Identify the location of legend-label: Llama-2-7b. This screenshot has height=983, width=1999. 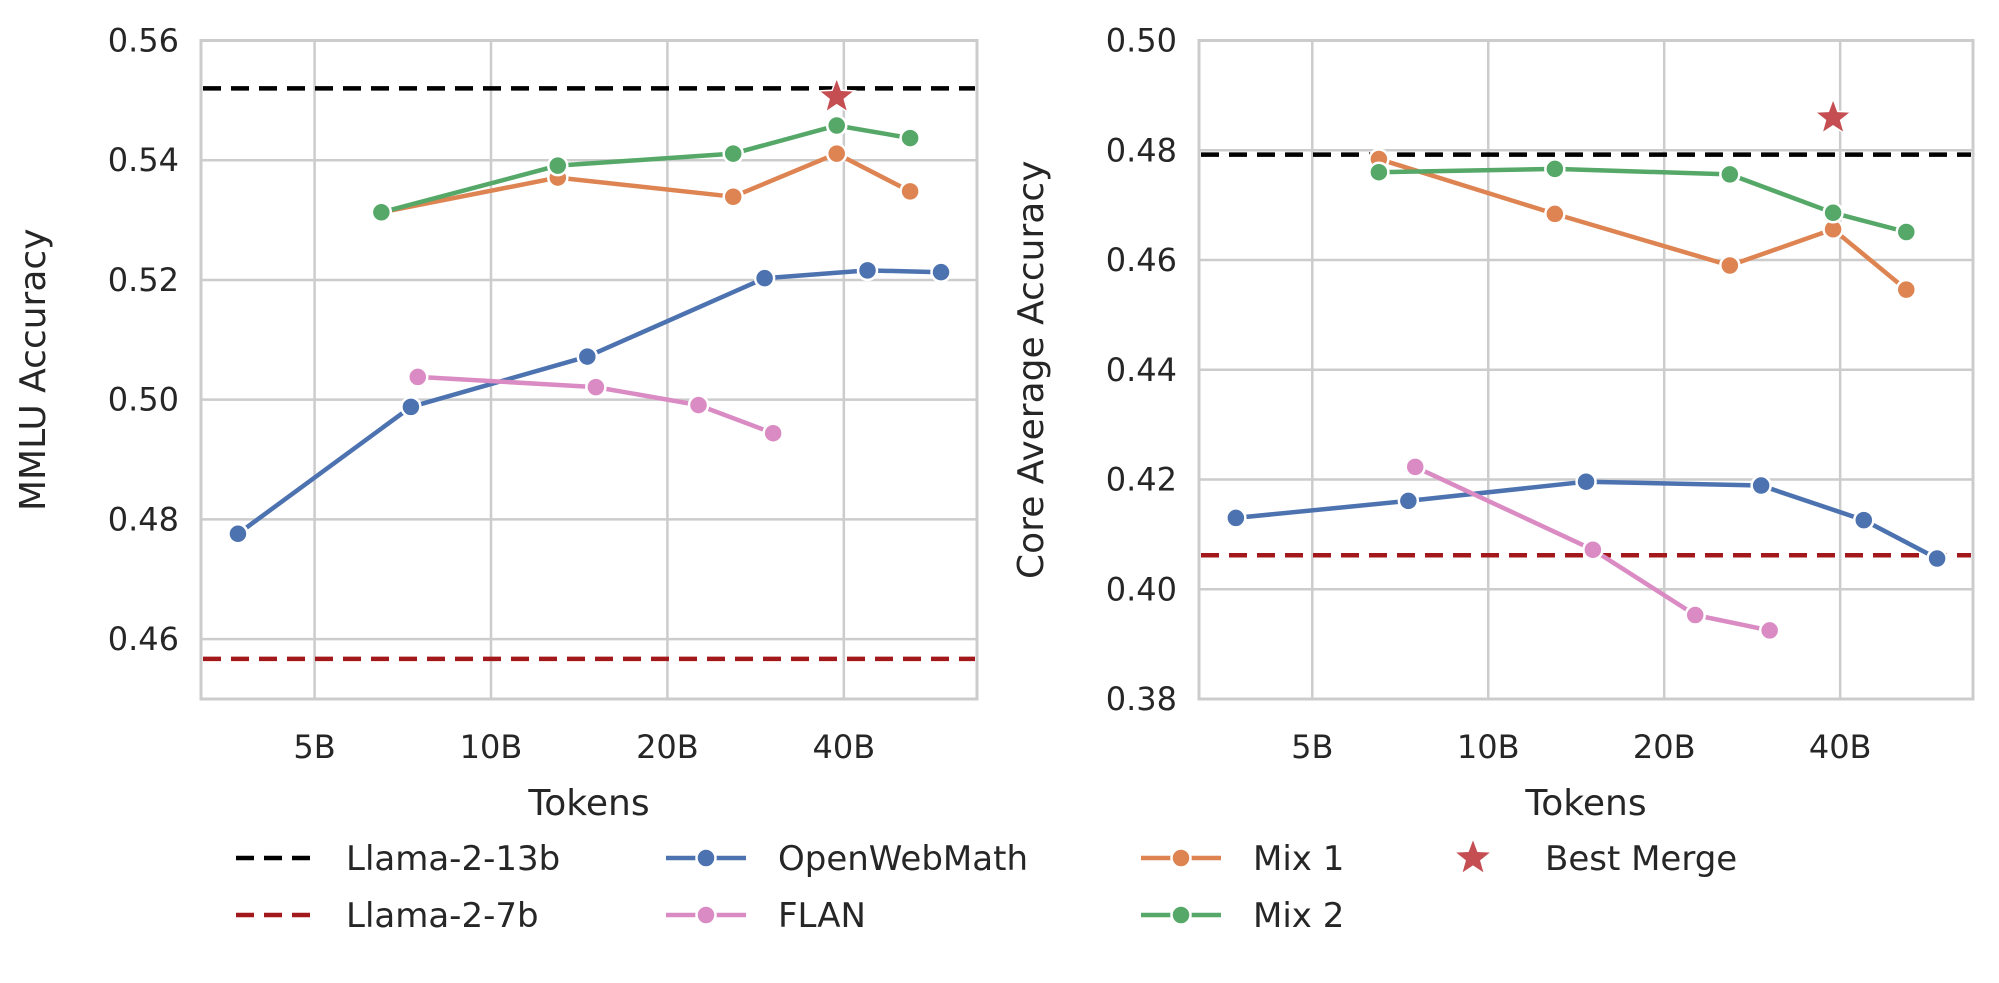
(442, 916).